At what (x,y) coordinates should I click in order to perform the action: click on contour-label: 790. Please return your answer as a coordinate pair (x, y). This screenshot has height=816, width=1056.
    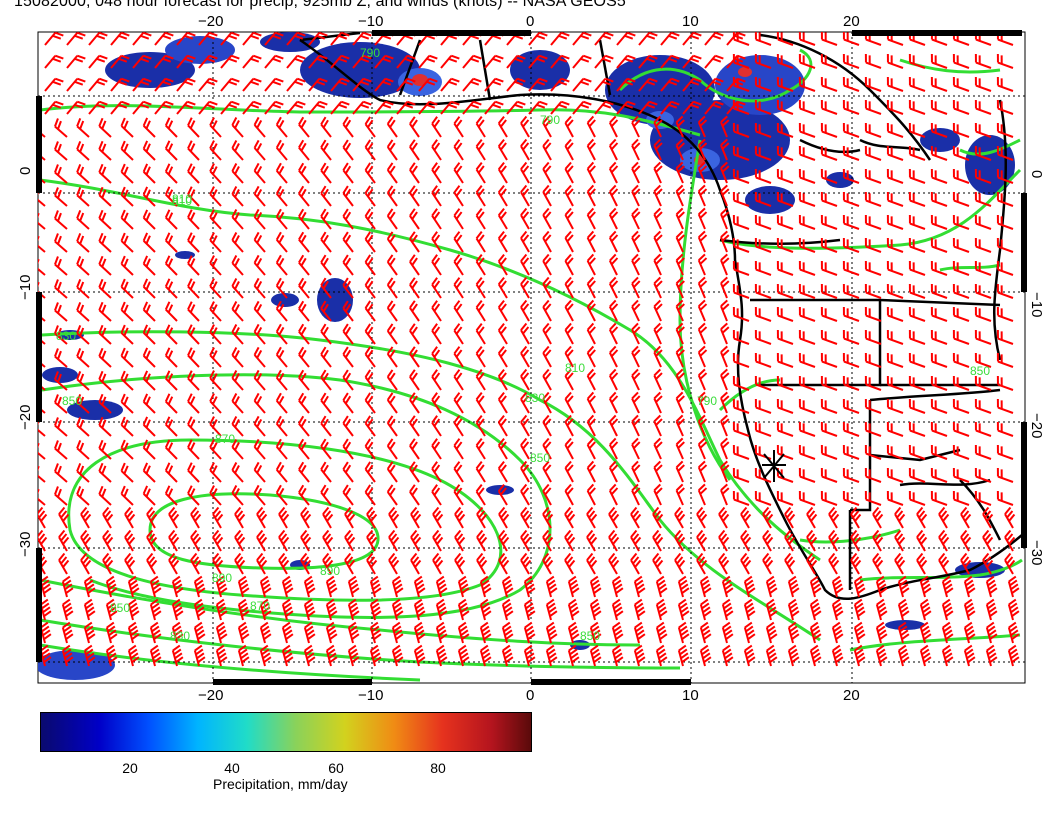
    Looking at the image, I should click on (370, 53).